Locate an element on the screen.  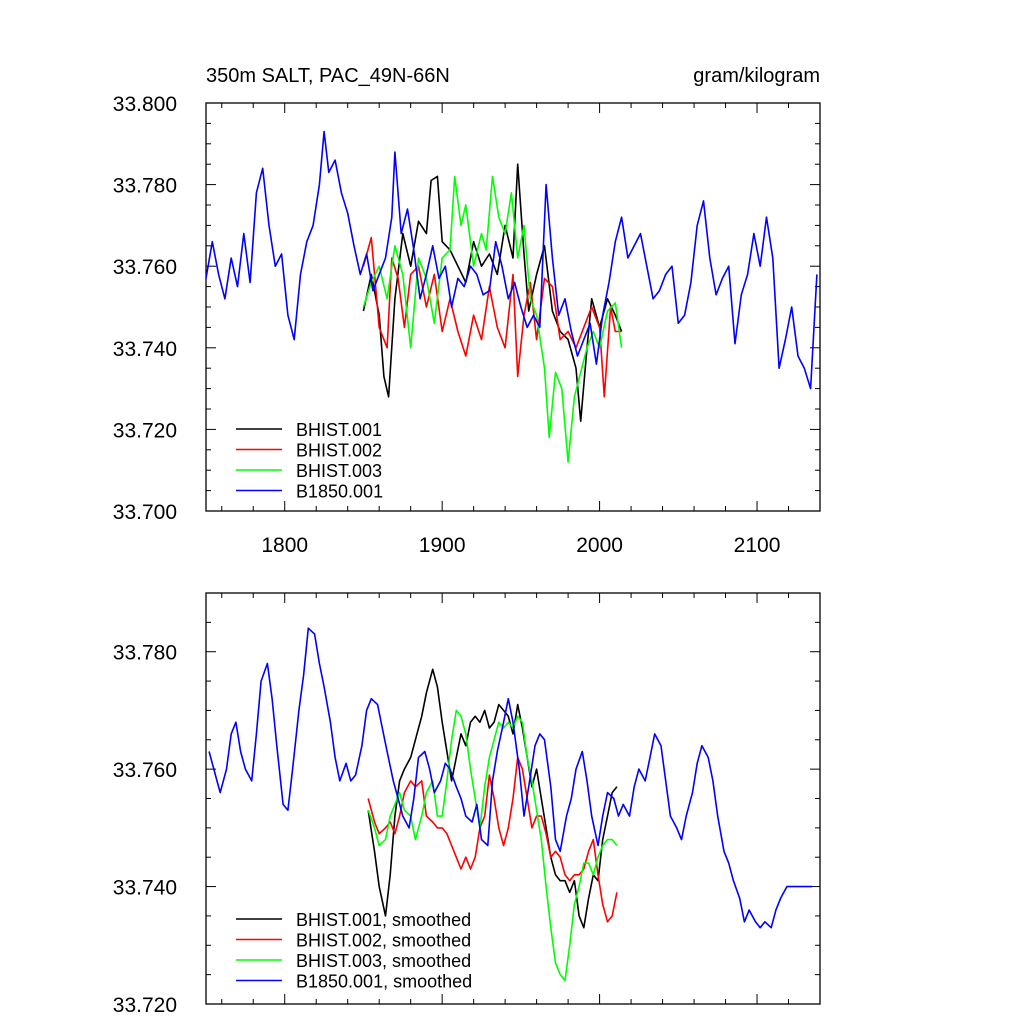
legend-label: B1850.001 is located at coordinates (339, 492).